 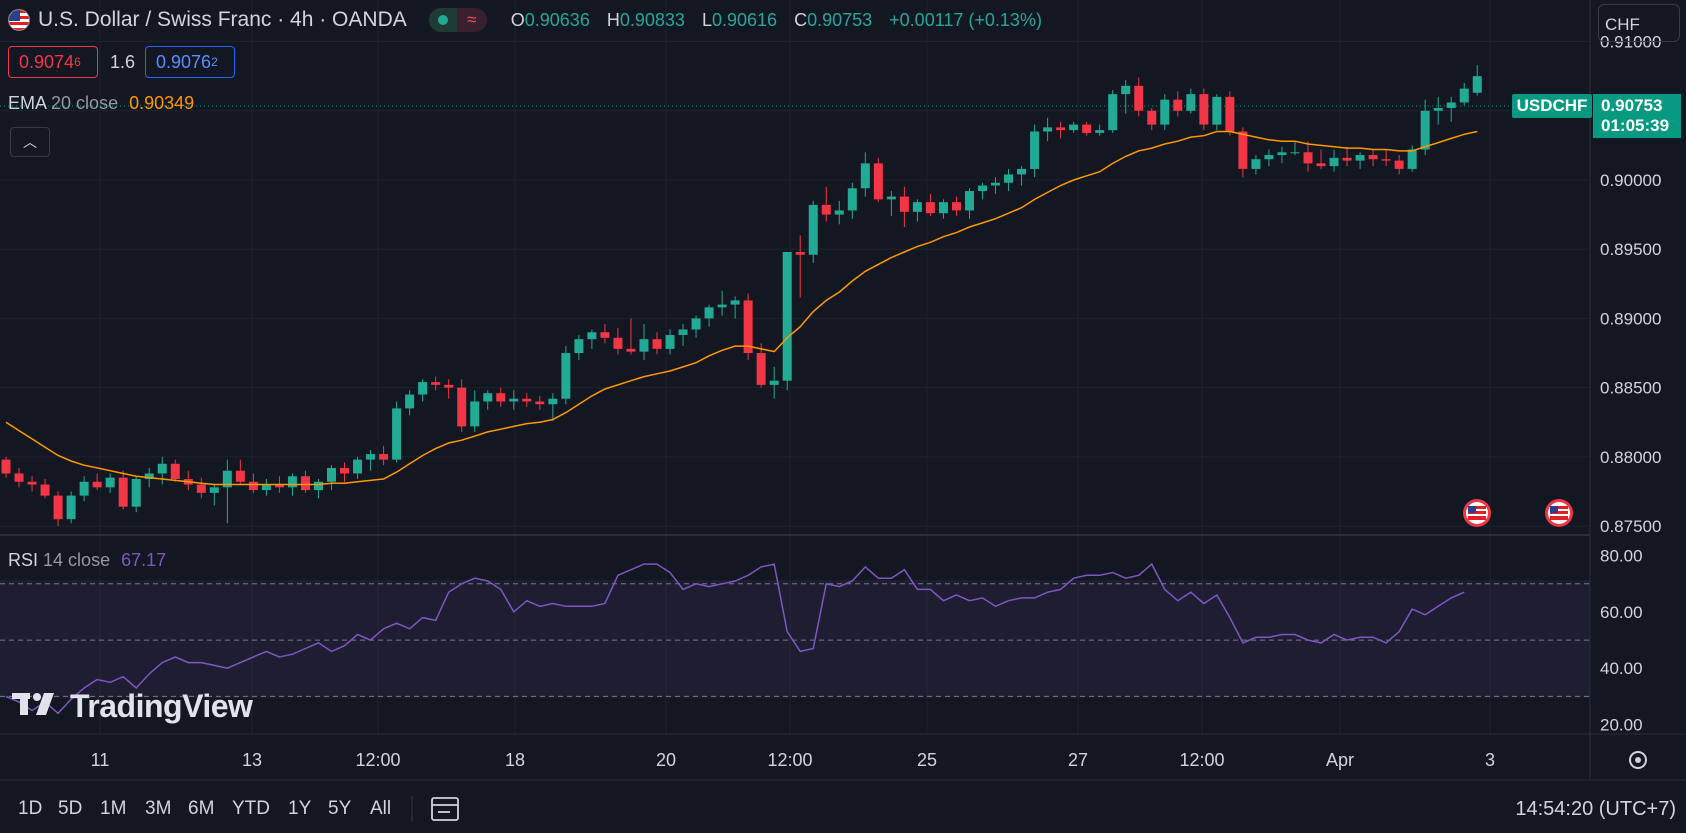 I want to click on rsi-legend: RSI 14 close 67.17, so click(x=87, y=560).